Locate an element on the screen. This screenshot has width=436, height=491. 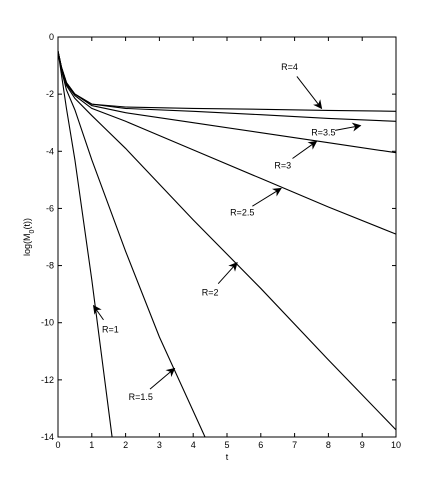
y-axis-label-main: log(M is located at coordinates (27, 244).